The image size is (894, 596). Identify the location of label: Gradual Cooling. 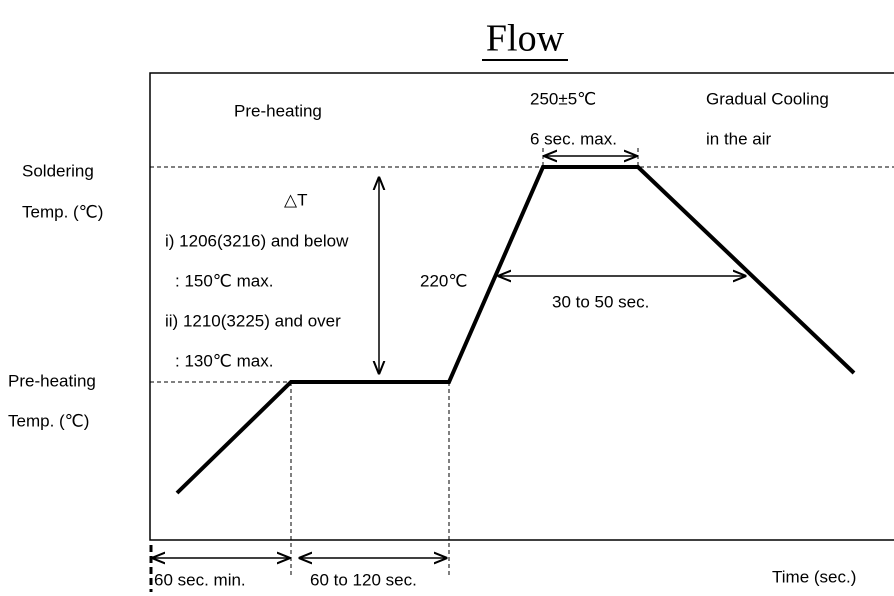
(767, 98).